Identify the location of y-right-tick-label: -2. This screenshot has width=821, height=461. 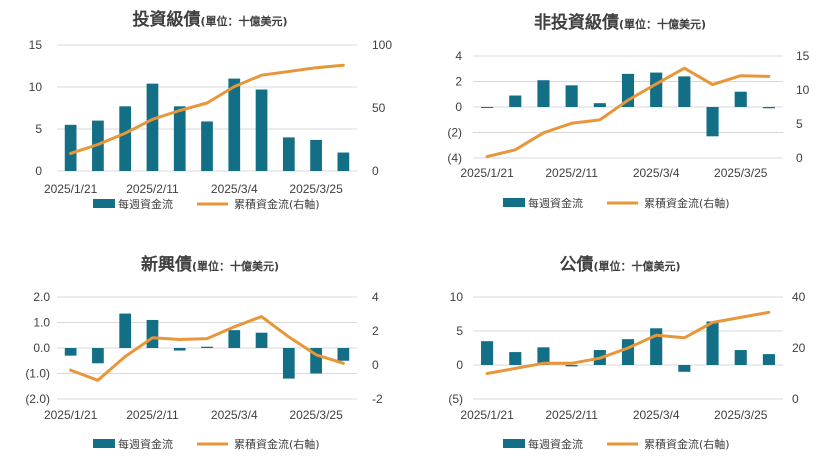
(377, 399).